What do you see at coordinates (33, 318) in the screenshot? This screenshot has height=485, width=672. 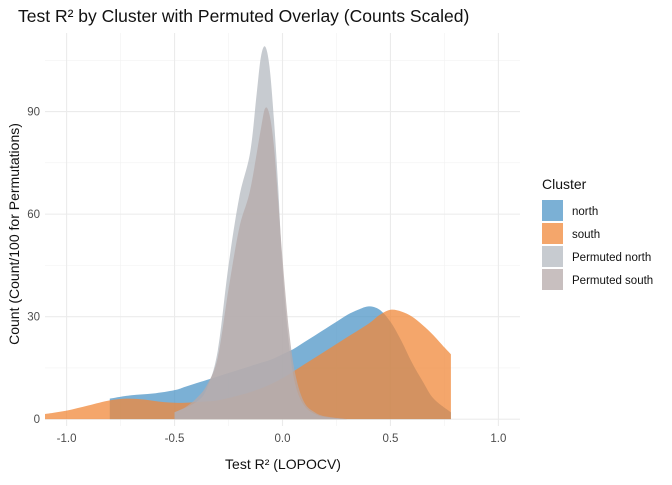 I see `y-tick-label: 30` at bounding box center [33, 318].